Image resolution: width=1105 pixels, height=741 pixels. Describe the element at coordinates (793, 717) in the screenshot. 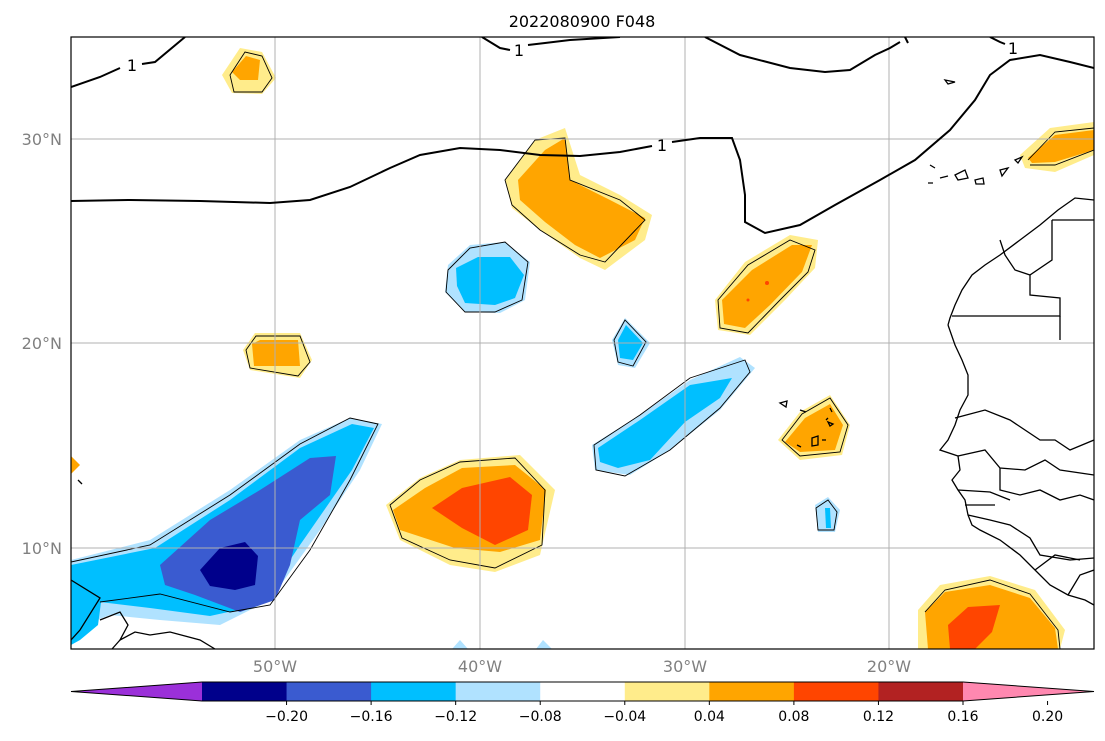

I see `colorbar-tick-label: 0.08` at that location.